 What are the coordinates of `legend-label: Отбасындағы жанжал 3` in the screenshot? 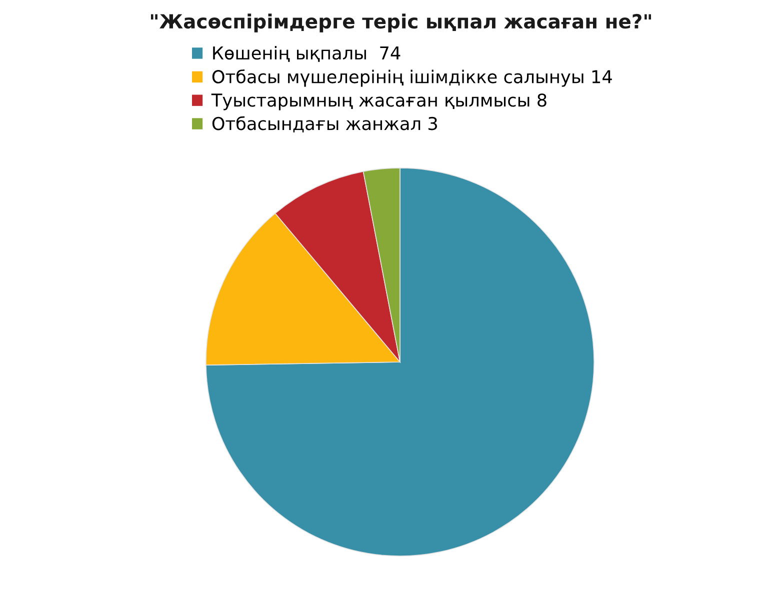 It's located at (324, 124).